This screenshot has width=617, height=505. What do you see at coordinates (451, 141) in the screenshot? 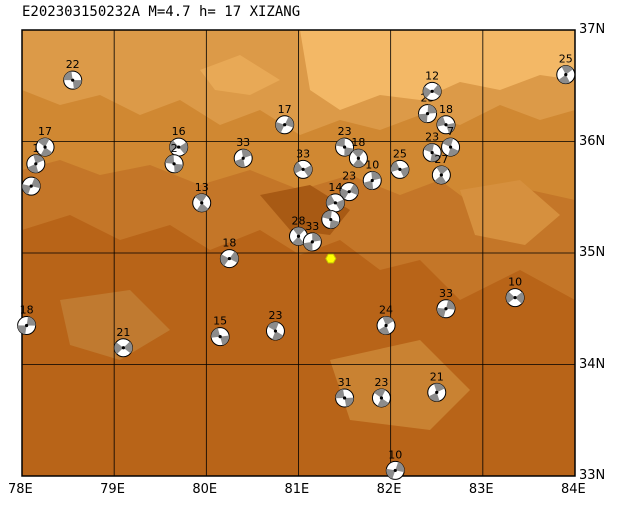
I see `focal-mechanism: 7` at bounding box center [451, 141].